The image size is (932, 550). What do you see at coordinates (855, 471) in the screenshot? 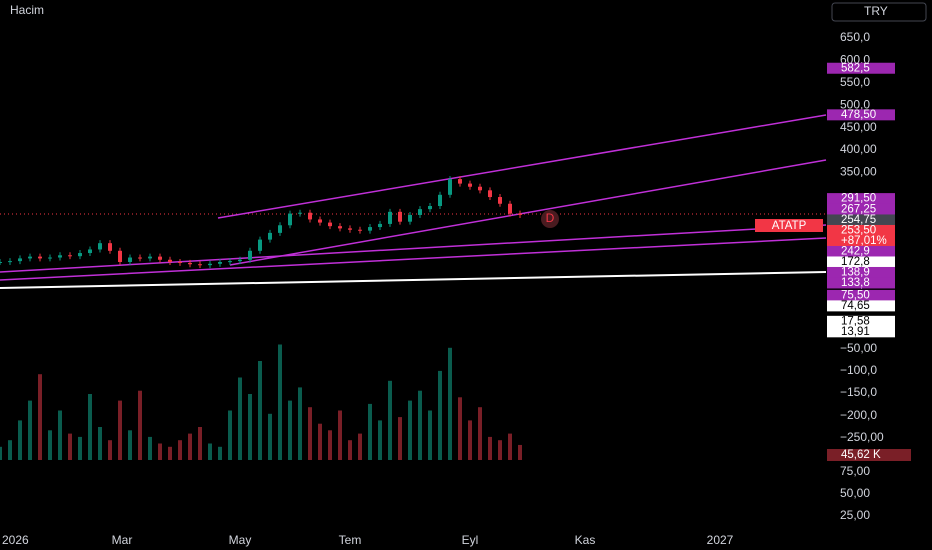
I see `volume-tick-label: 75,00` at bounding box center [855, 471].